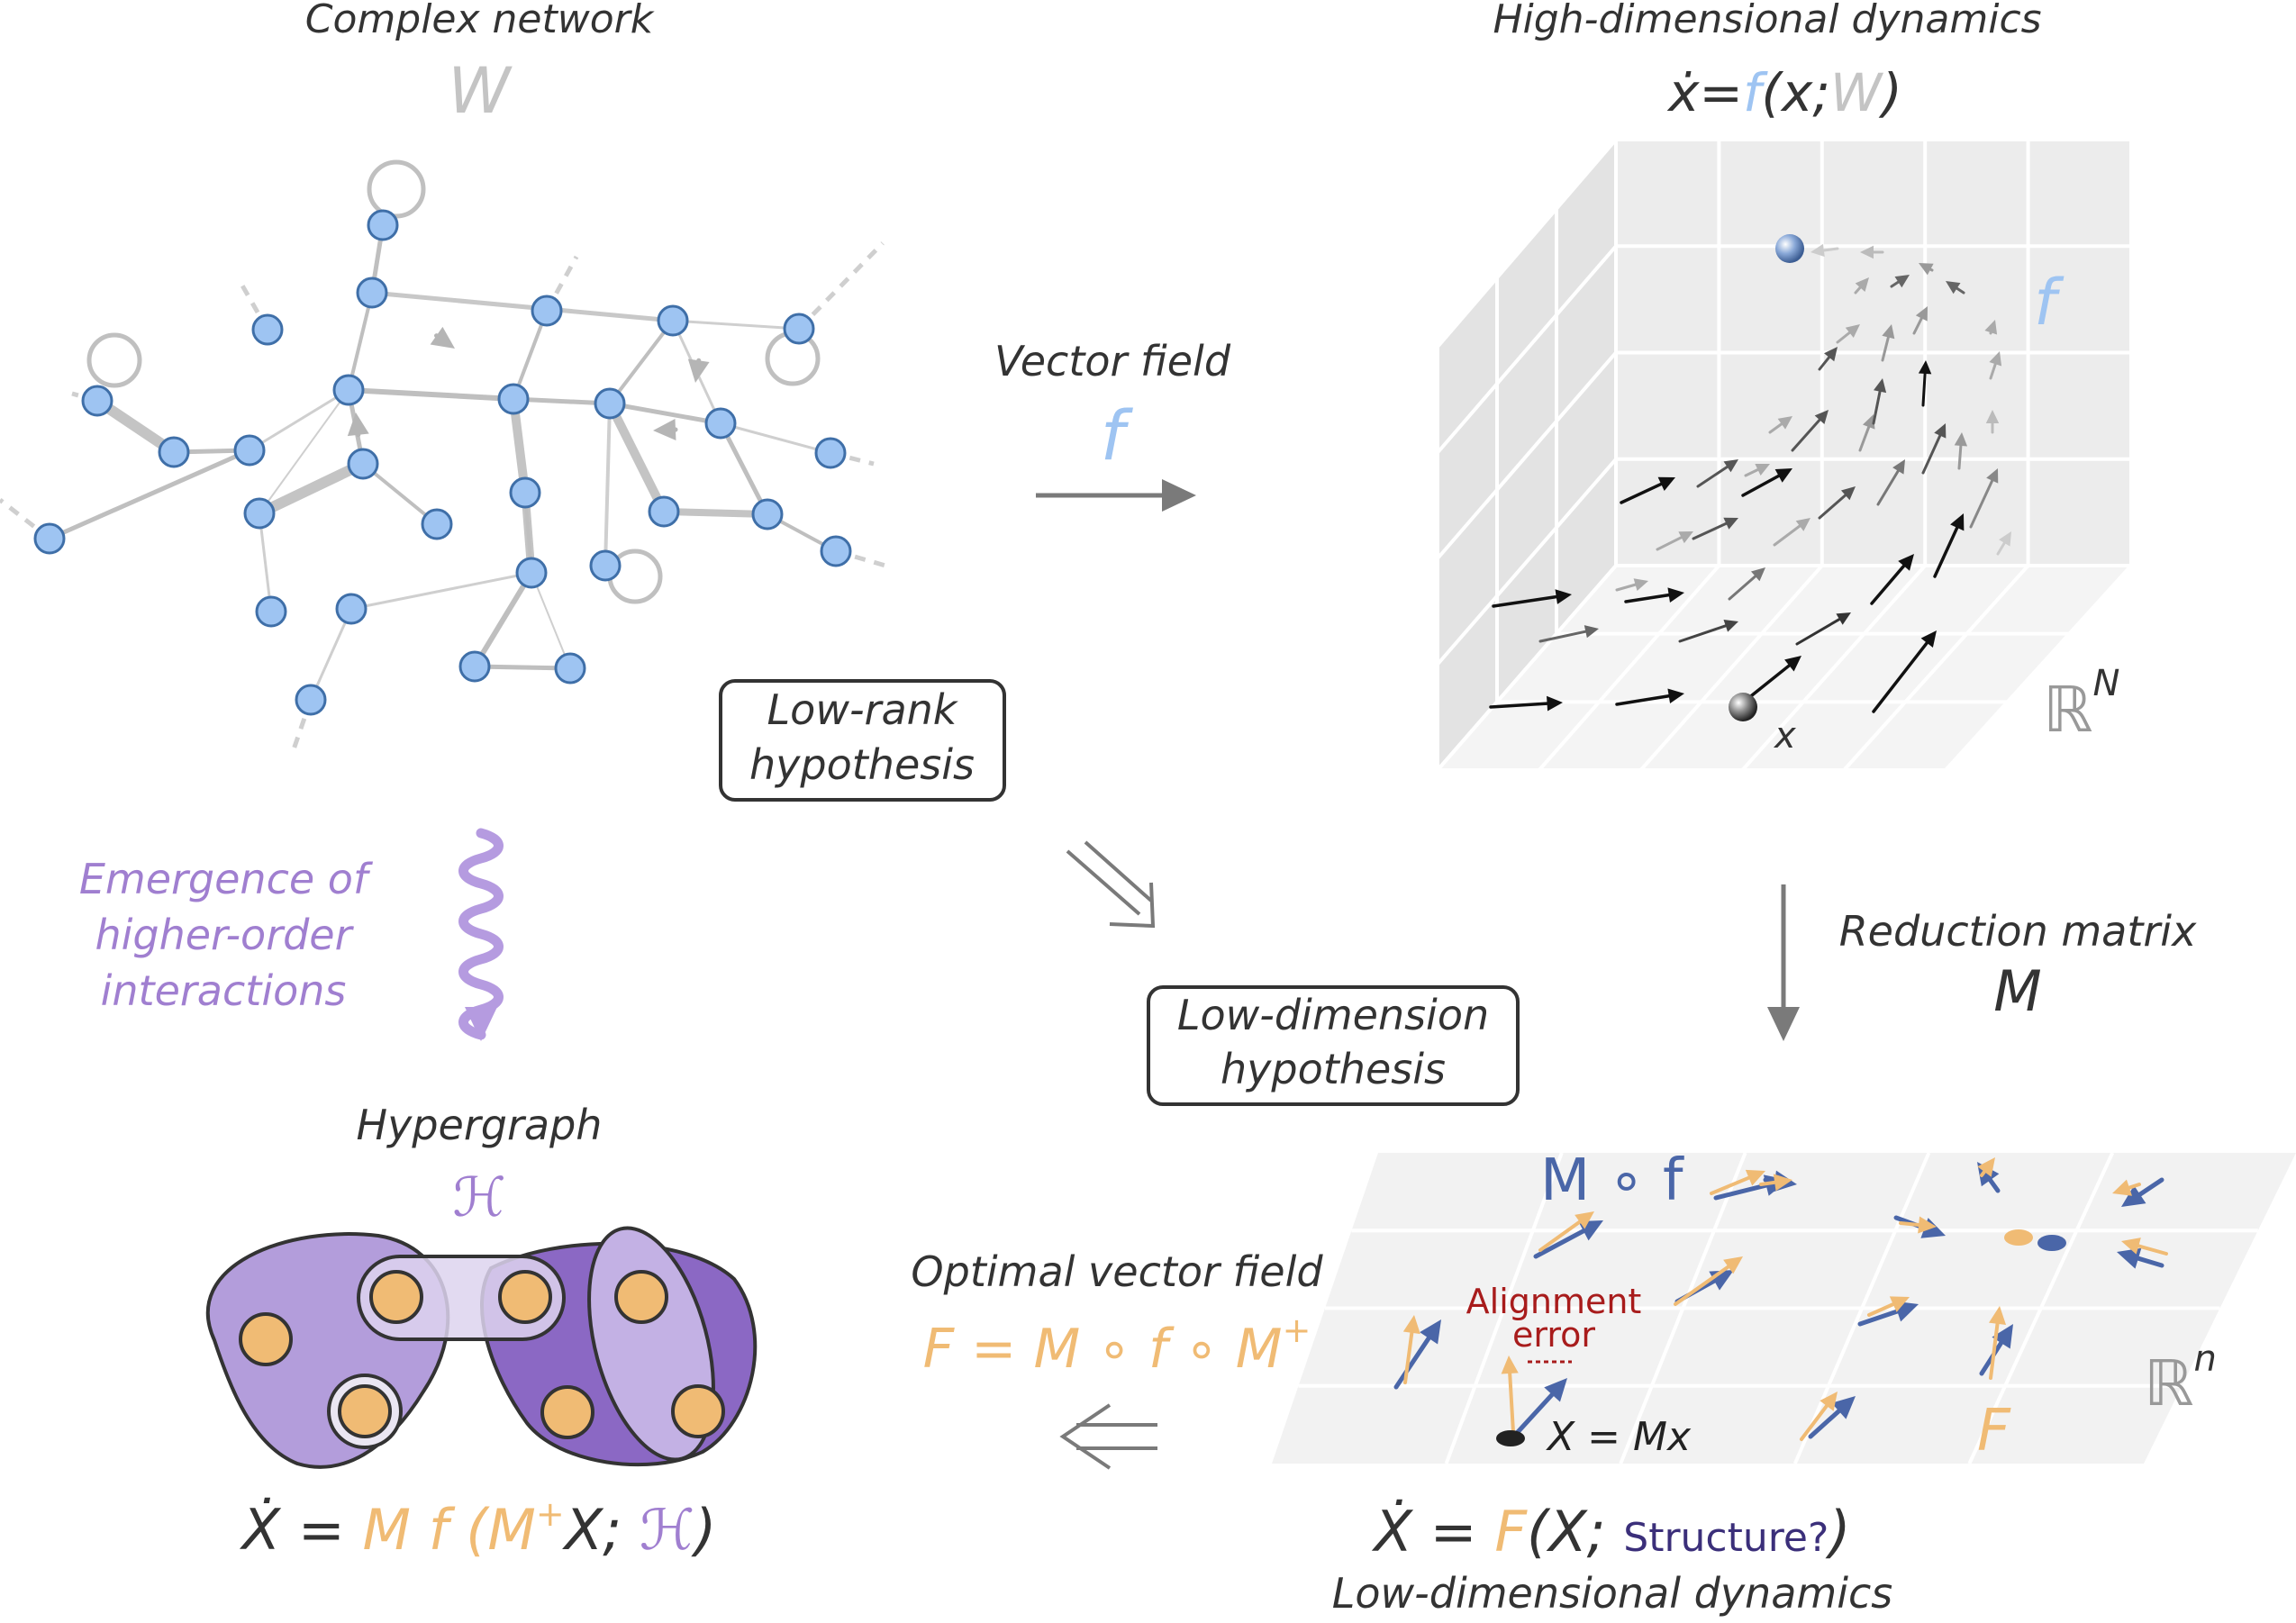  Describe the element at coordinates (1179, 495) in the screenshot. I see `vector-field-arrowhead` at that location.